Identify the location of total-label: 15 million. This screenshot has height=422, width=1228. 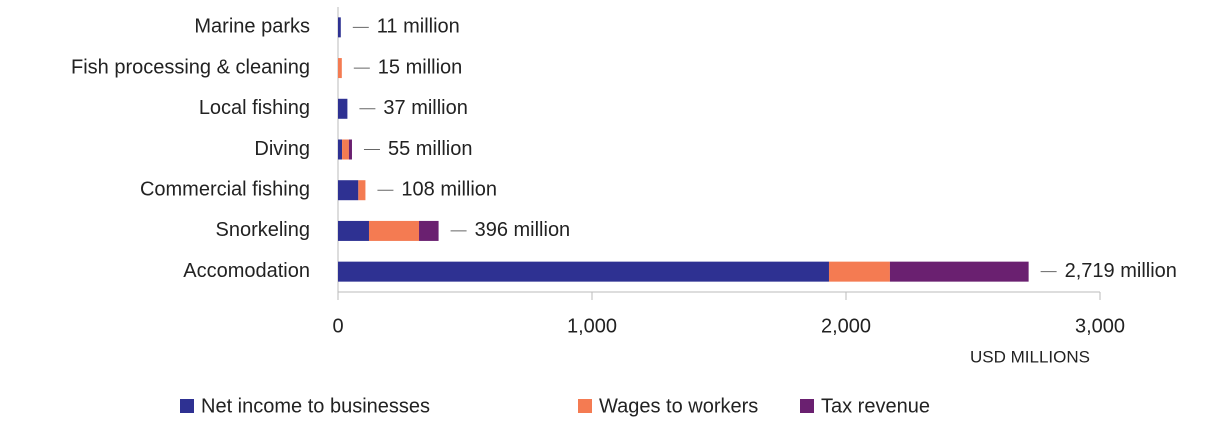
(420, 67).